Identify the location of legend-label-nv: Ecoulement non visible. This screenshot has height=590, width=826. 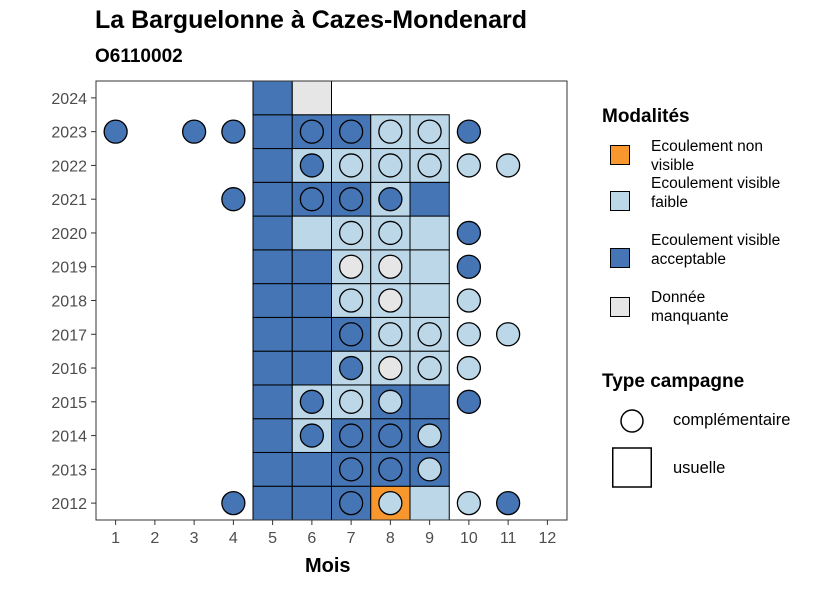
(707, 156).